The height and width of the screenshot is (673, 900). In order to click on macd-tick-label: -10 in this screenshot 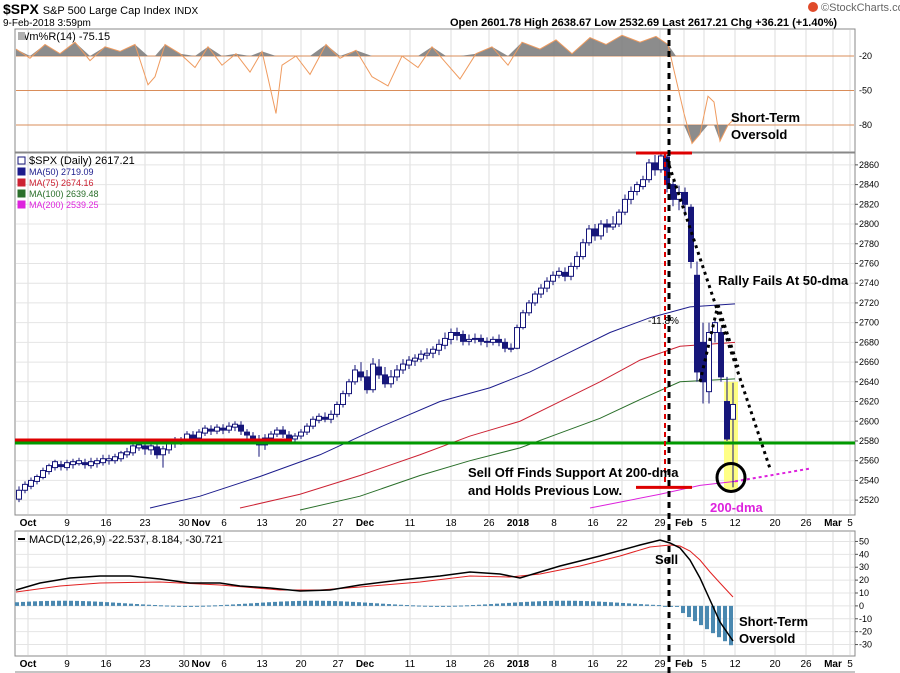, I will do `click(865, 619)`.